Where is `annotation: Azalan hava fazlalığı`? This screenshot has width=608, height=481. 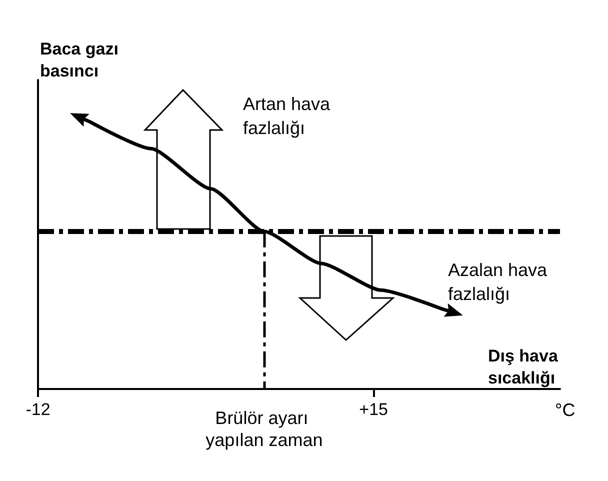
annotation: Azalan hava fazlalığı is located at coordinates (500, 282).